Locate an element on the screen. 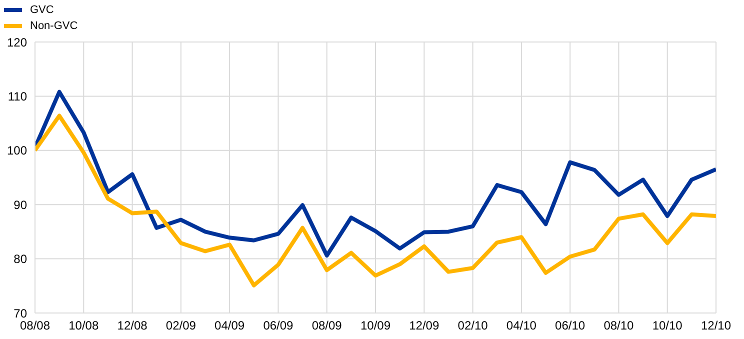 This screenshot has width=744, height=339. y-tick-label: 80 is located at coordinates (21, 259).